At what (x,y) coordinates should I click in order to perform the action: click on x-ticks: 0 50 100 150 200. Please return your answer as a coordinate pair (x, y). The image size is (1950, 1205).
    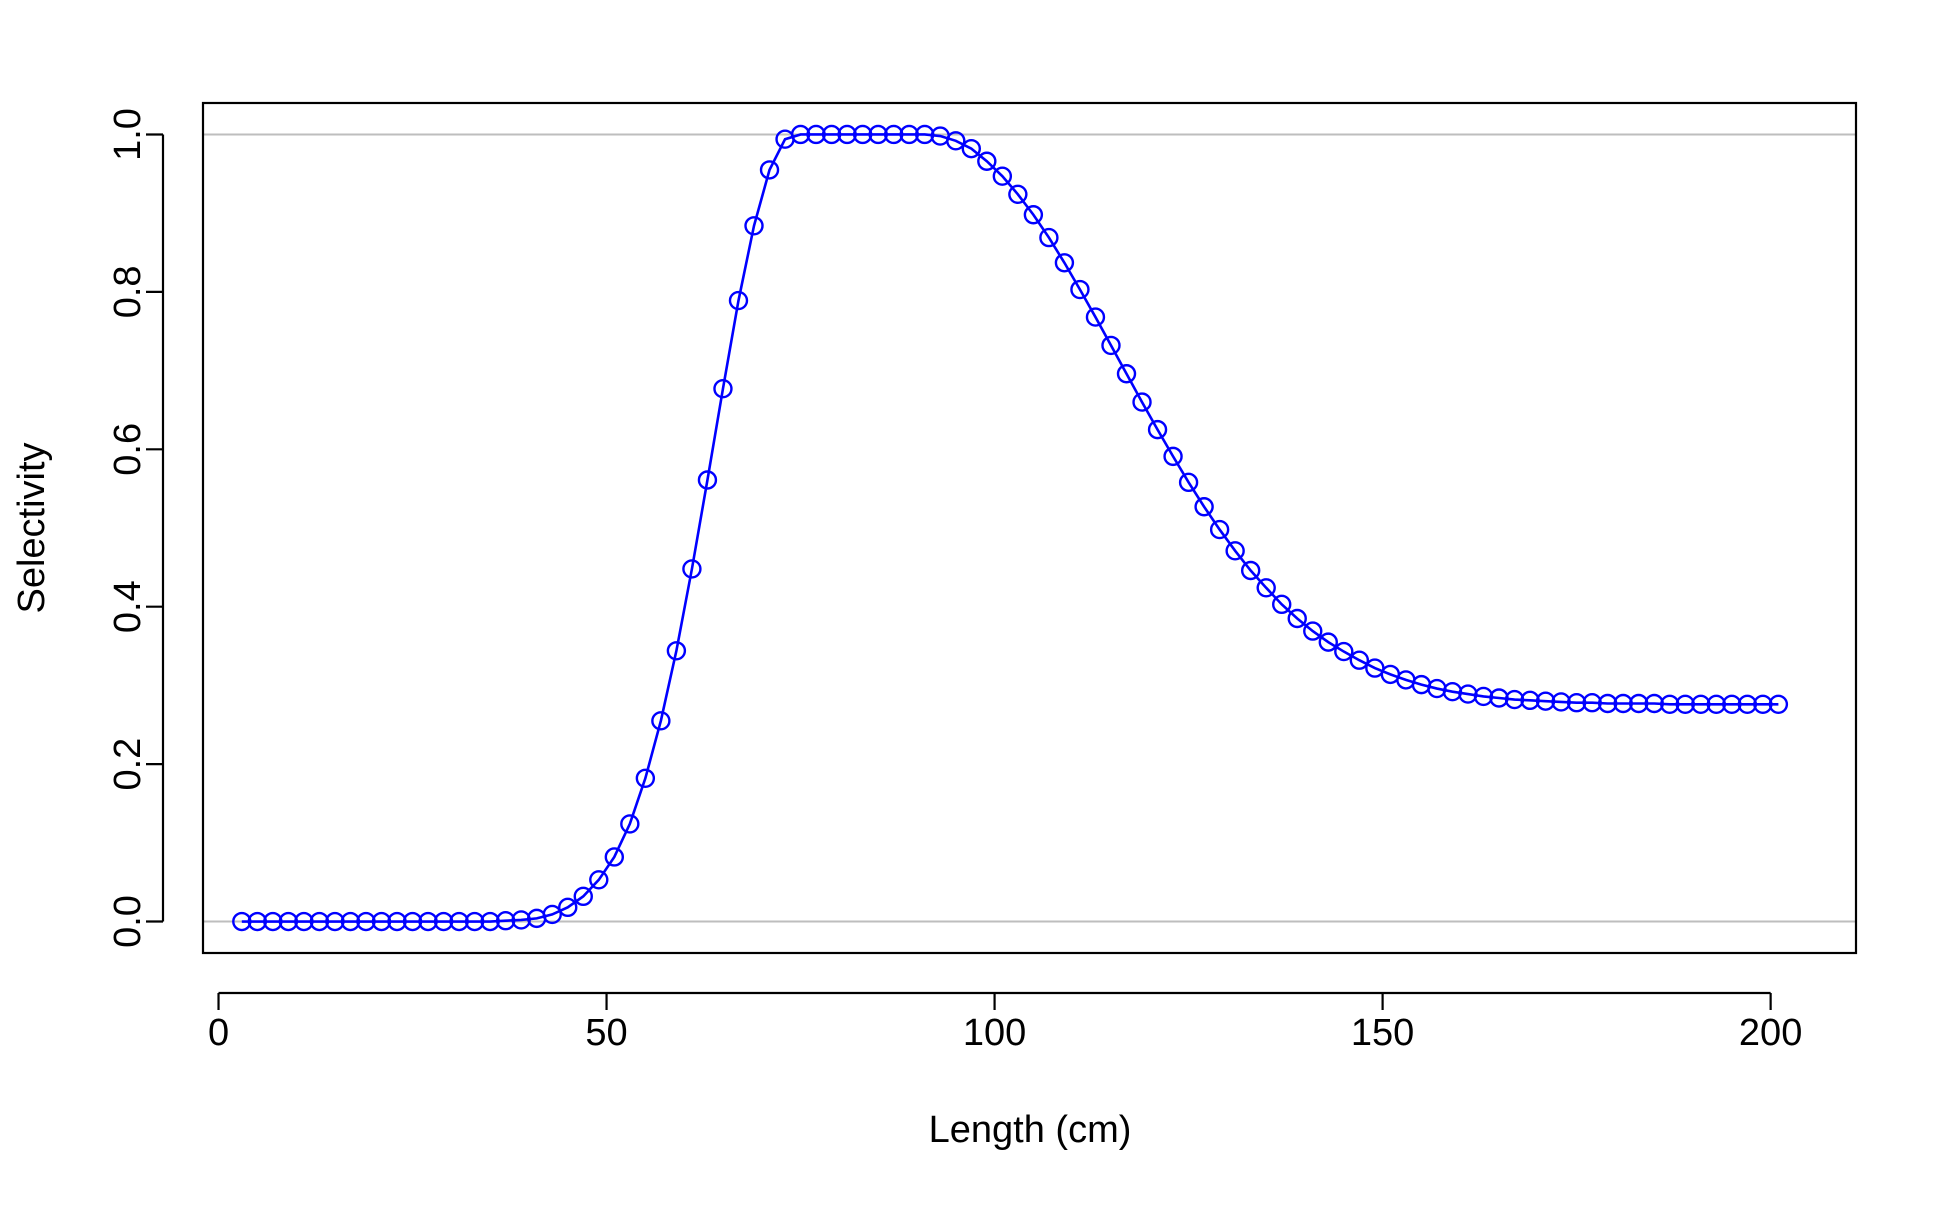
    Looking at the image, I should click on (1005, 1023).